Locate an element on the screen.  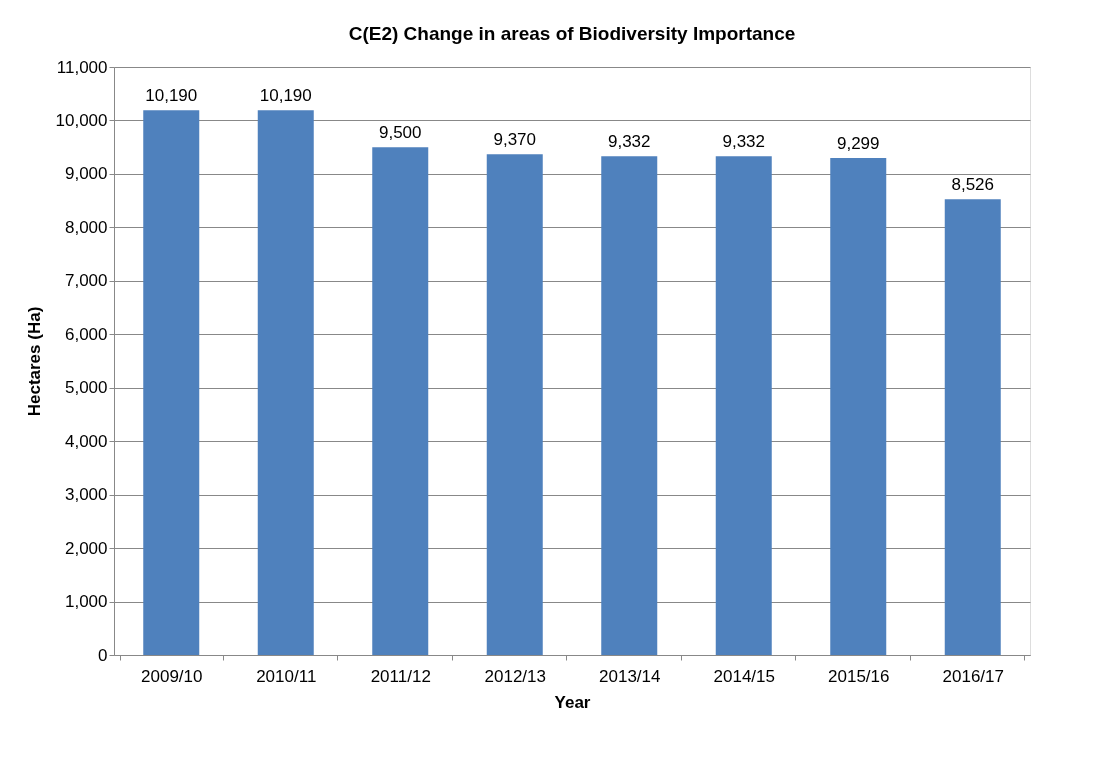
y-tick-label: 6,000 is located at coordinates (86, 334).